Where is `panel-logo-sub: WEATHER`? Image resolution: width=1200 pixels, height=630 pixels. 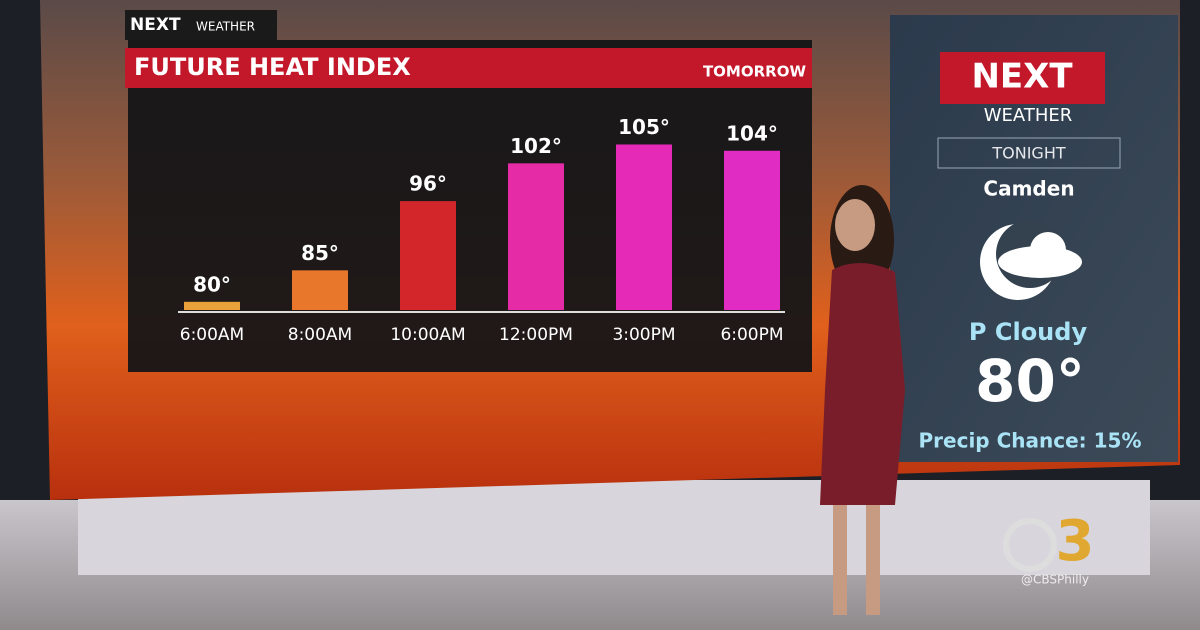 panel-logo-sub: WEATHER is located at coordinates (1028, 115).